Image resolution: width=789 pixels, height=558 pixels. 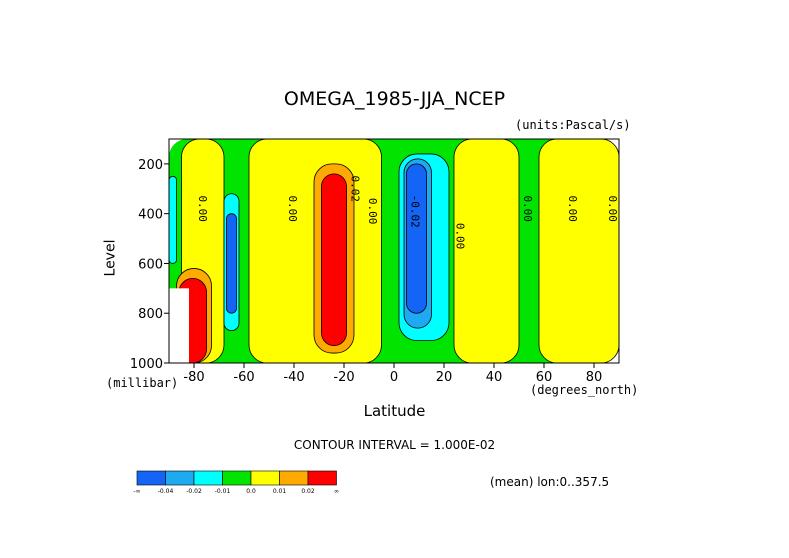 What do you see at coordinates (251, 491) in the screenshot?
I see `colorbar-label-4: 0.0` at bounding box center [251, 491].